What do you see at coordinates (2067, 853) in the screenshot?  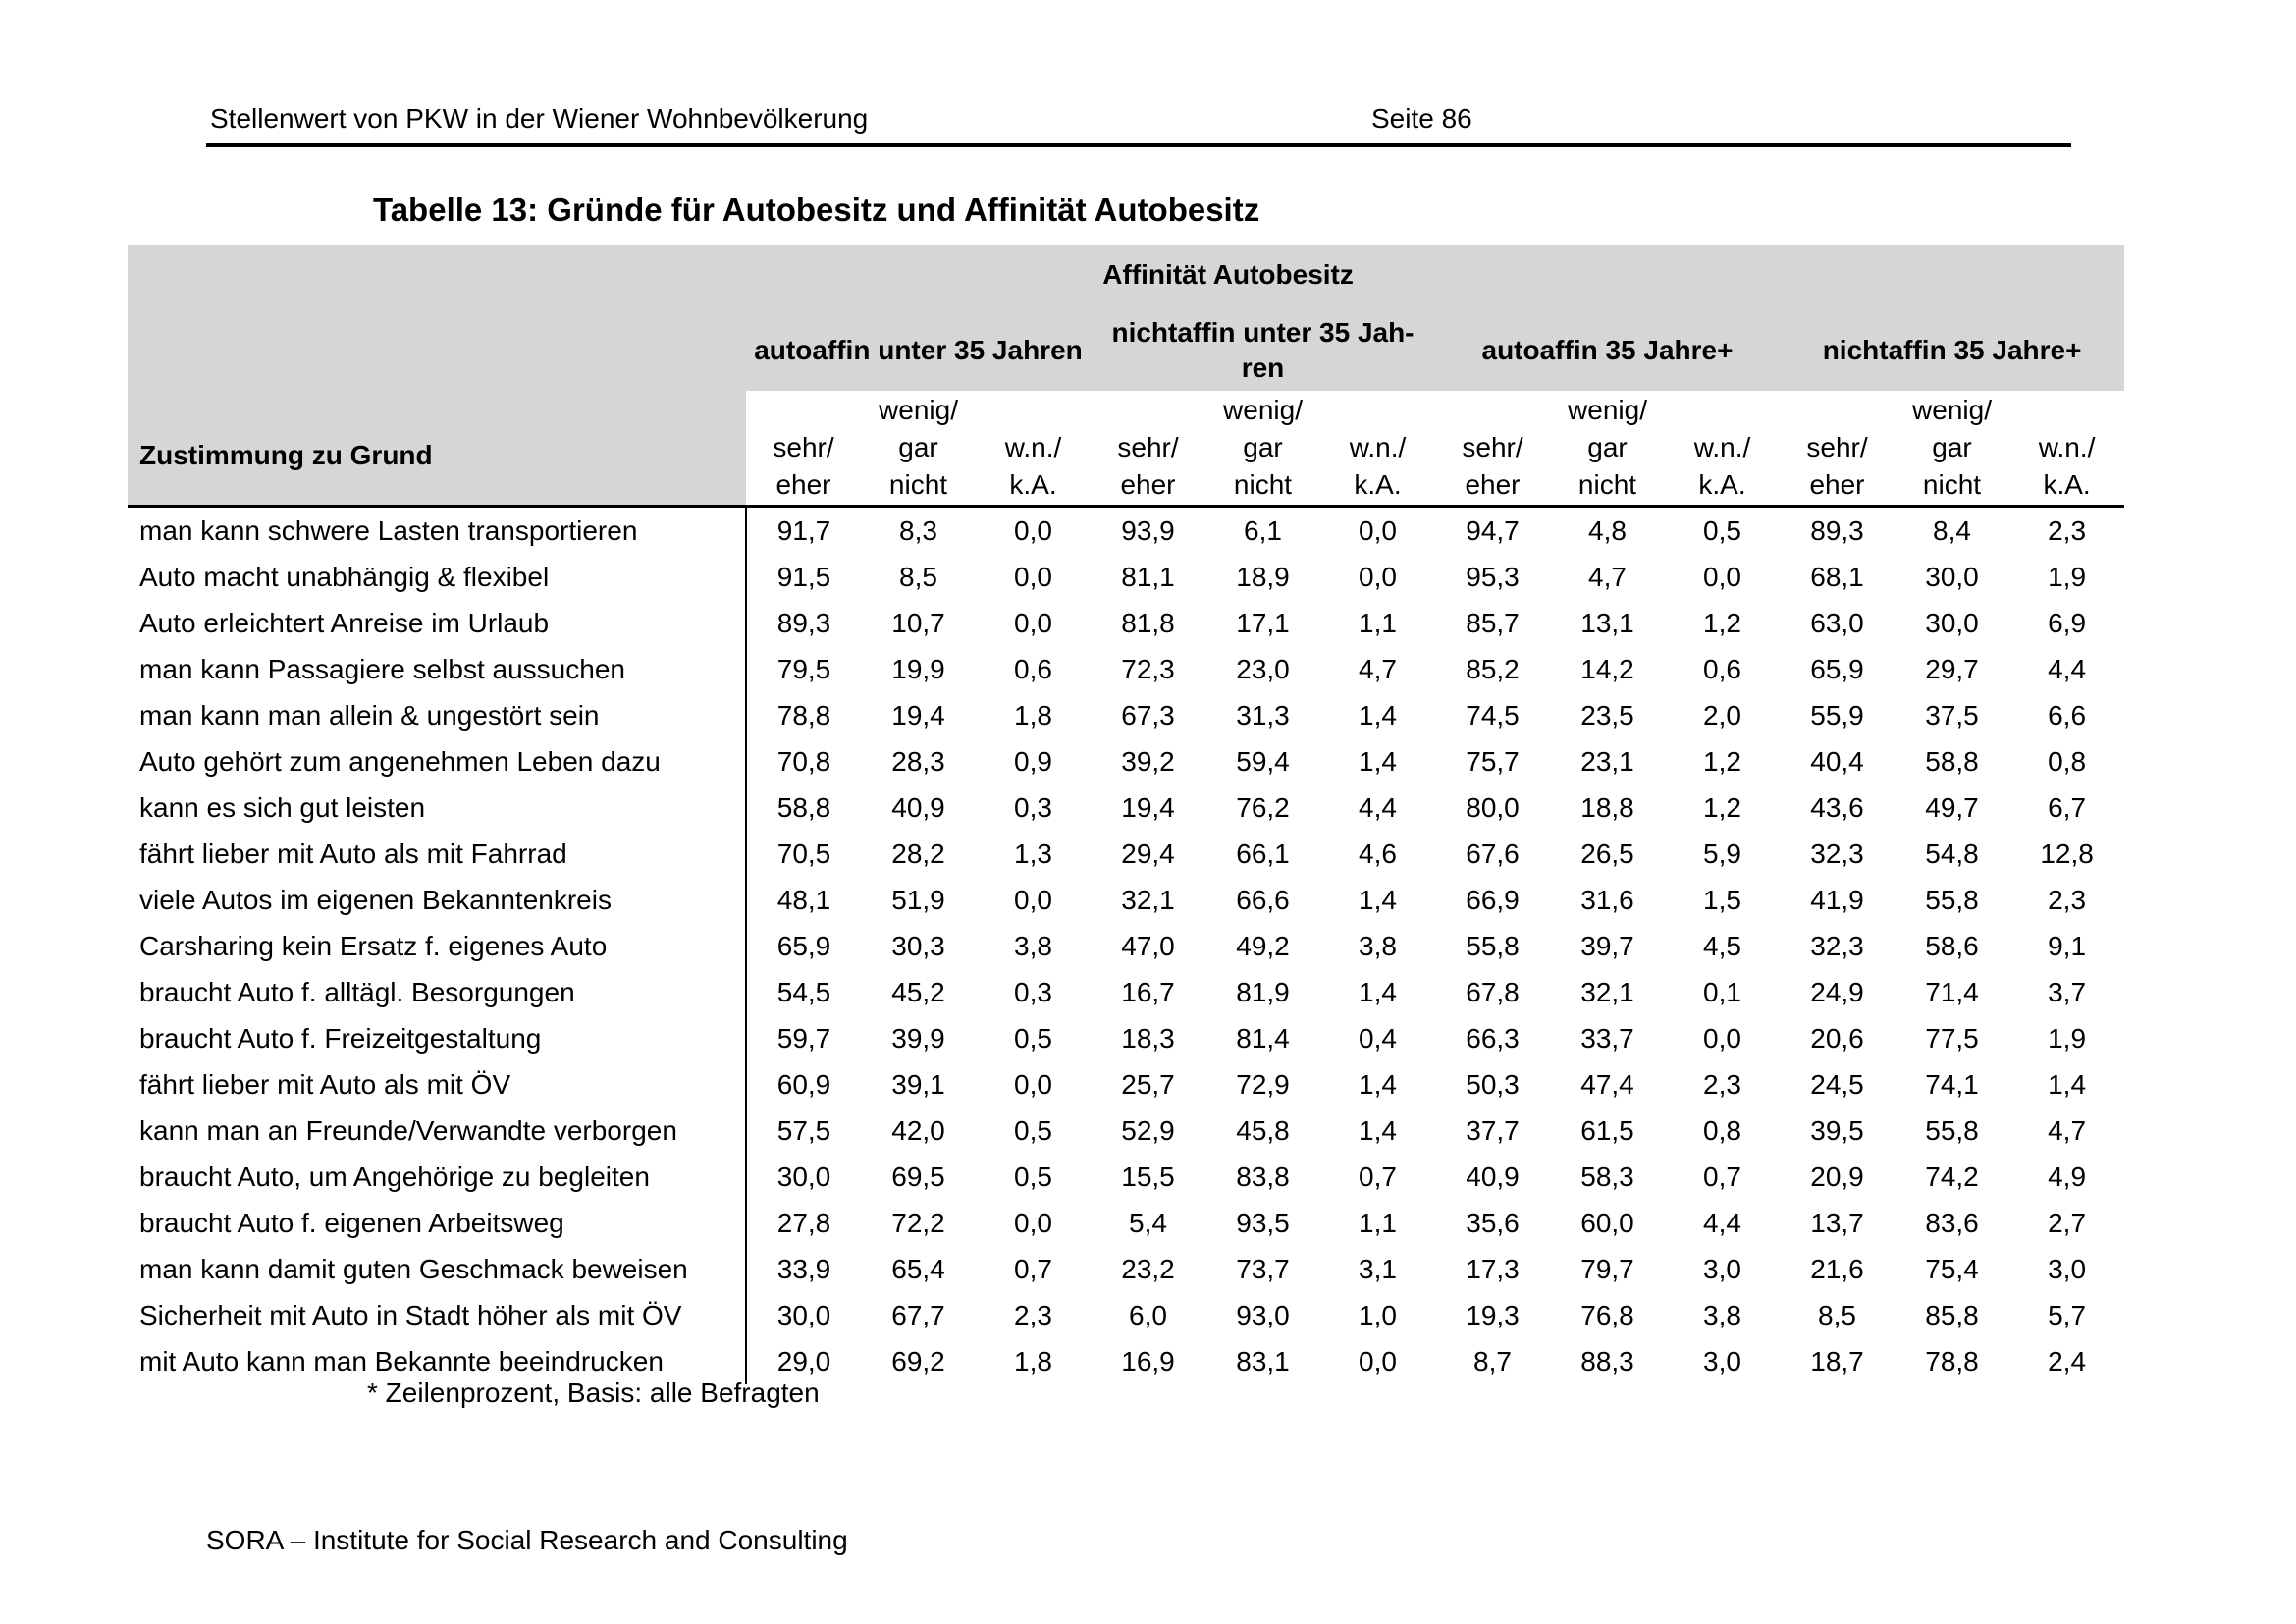 I see `value-cell: 12,8` at bounding box center [2067, 853].